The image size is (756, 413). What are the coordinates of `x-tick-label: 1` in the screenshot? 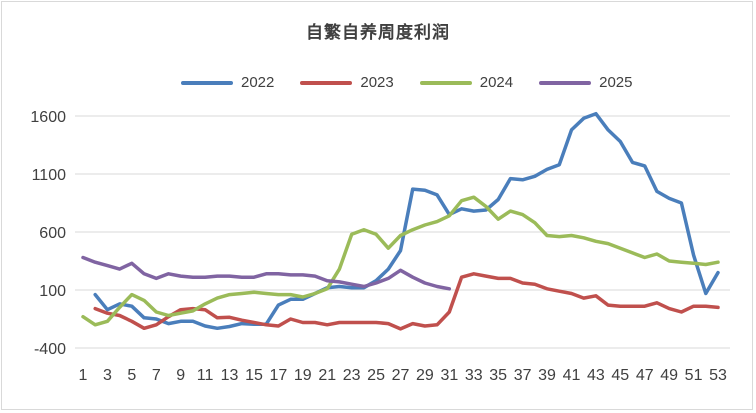 It's located at (83, 375).